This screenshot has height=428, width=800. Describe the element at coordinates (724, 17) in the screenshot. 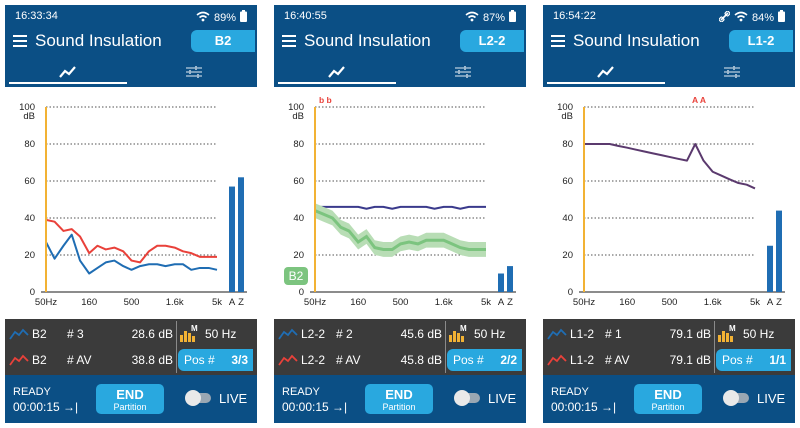

I see `link-icon` at that location.